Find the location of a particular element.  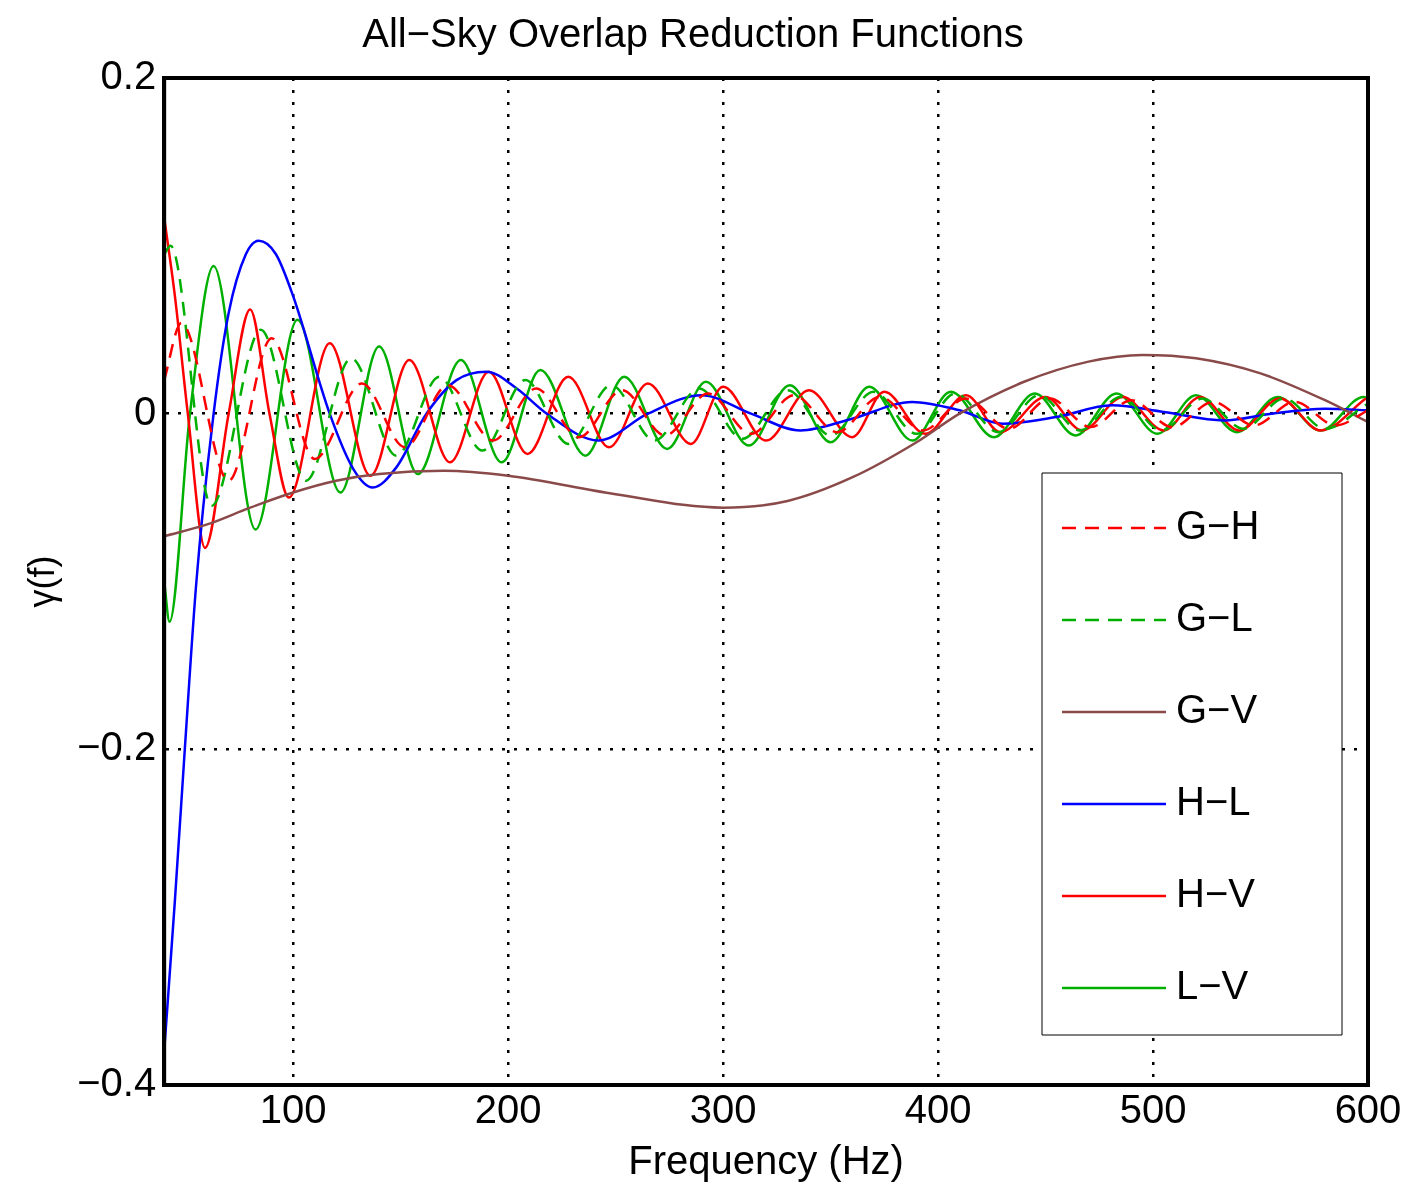

y-tick-label: 0 is located at coordinates (145, 410).